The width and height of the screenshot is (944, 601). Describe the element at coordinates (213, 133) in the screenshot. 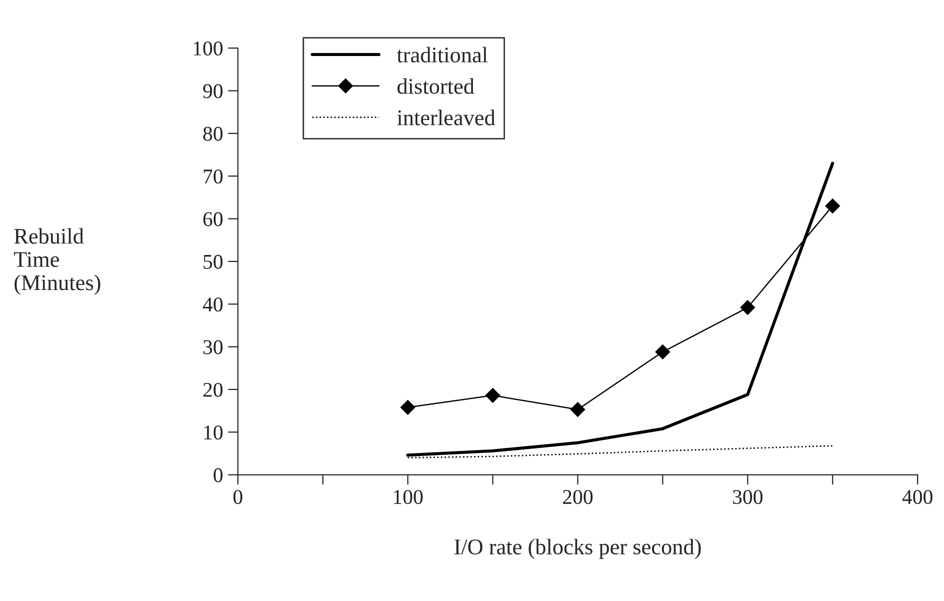

I see `y-tick-label: 80` at that location.